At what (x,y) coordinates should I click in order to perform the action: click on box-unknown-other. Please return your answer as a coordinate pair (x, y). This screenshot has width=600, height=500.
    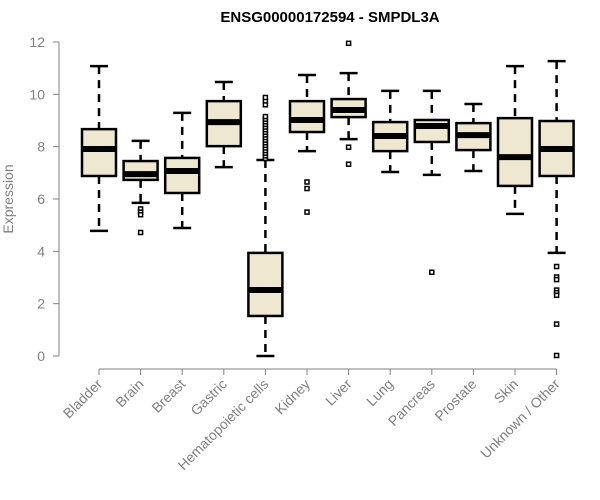
    Looking at the image, I should click on (556, 209).